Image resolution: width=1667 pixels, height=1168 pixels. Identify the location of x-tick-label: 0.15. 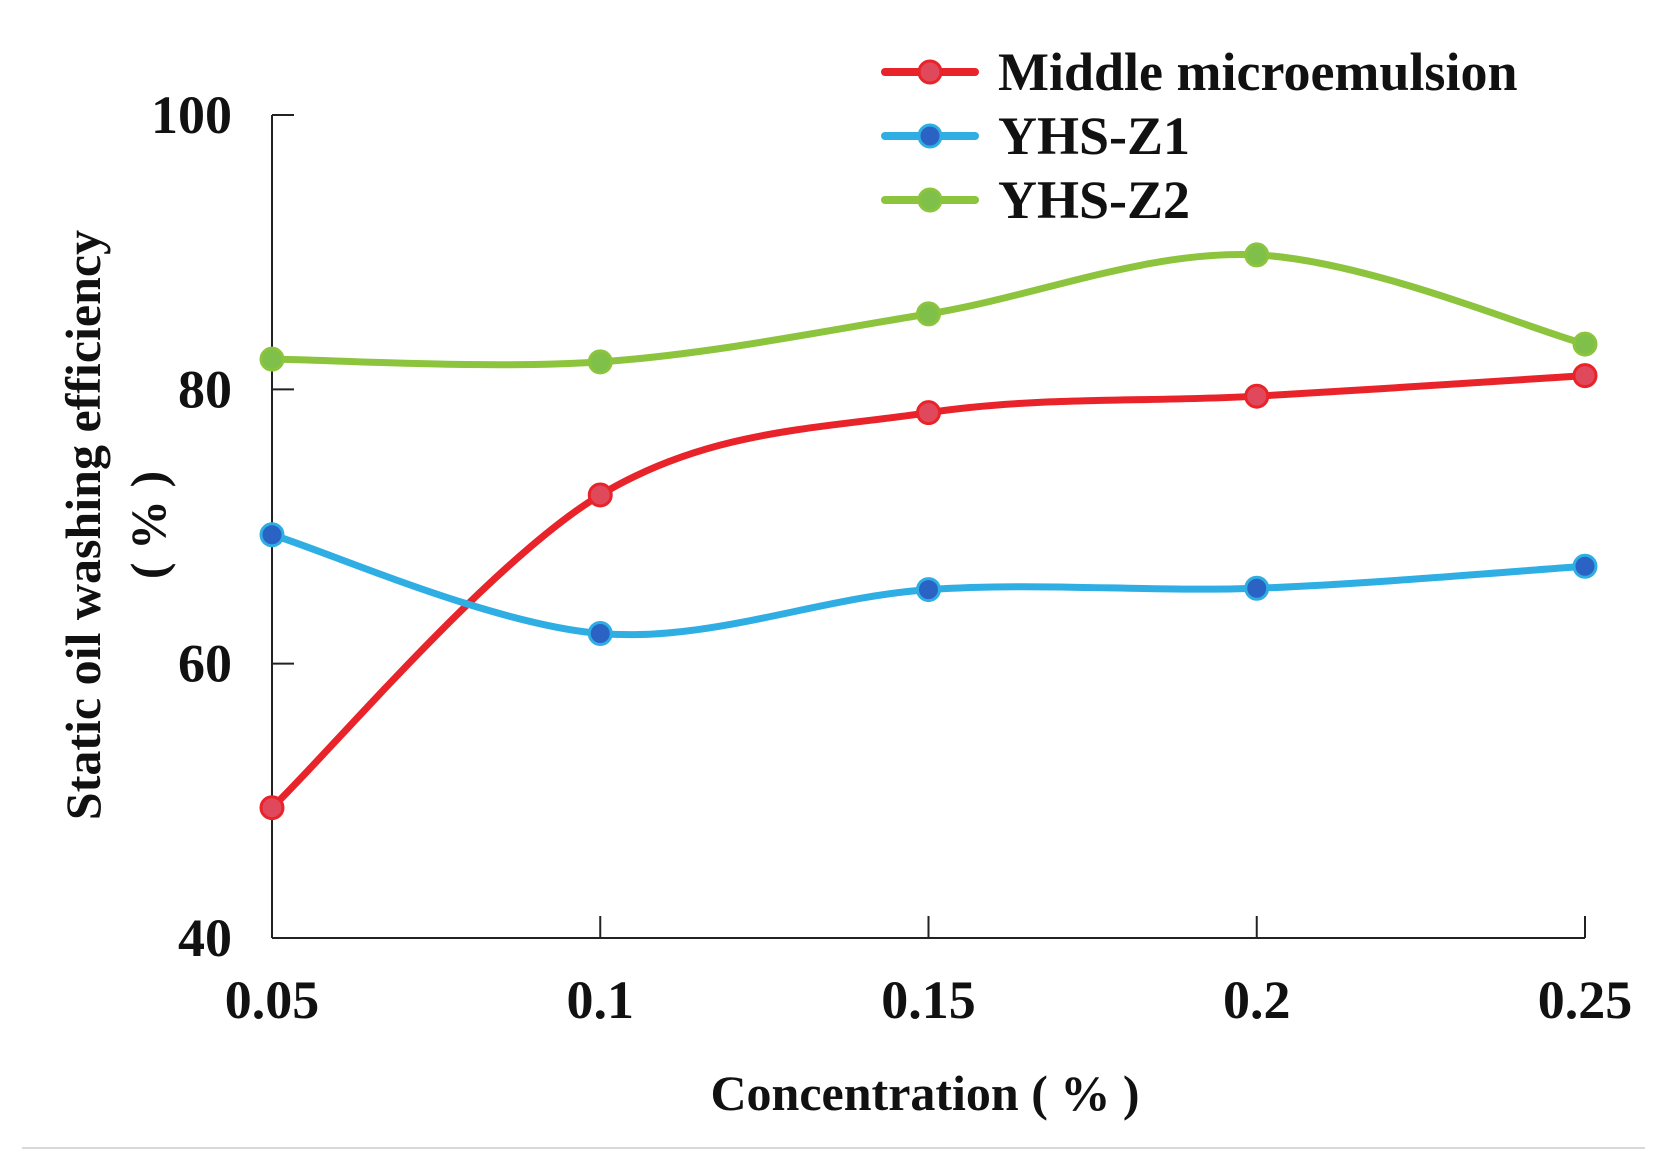
(928, 1000).